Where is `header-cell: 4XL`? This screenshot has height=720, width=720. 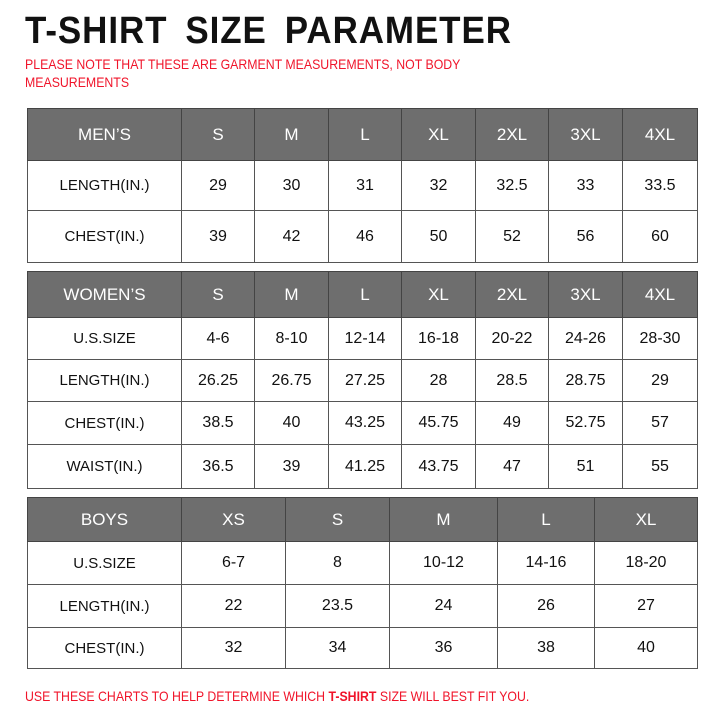 header-cell: 4XL is located at coordinates (660, 134).